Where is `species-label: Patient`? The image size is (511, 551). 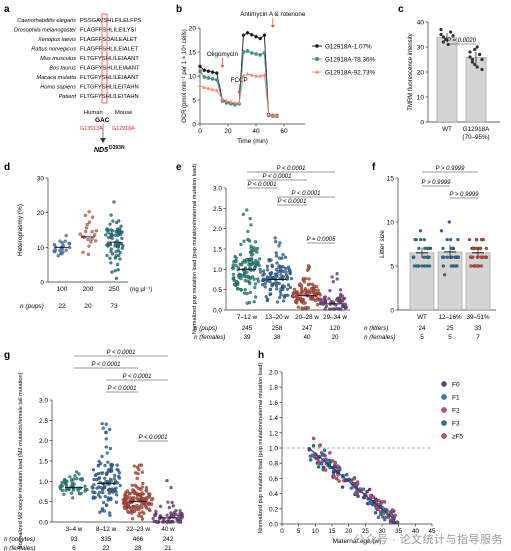 species-label: Patient is located at coordinates (68, 97).